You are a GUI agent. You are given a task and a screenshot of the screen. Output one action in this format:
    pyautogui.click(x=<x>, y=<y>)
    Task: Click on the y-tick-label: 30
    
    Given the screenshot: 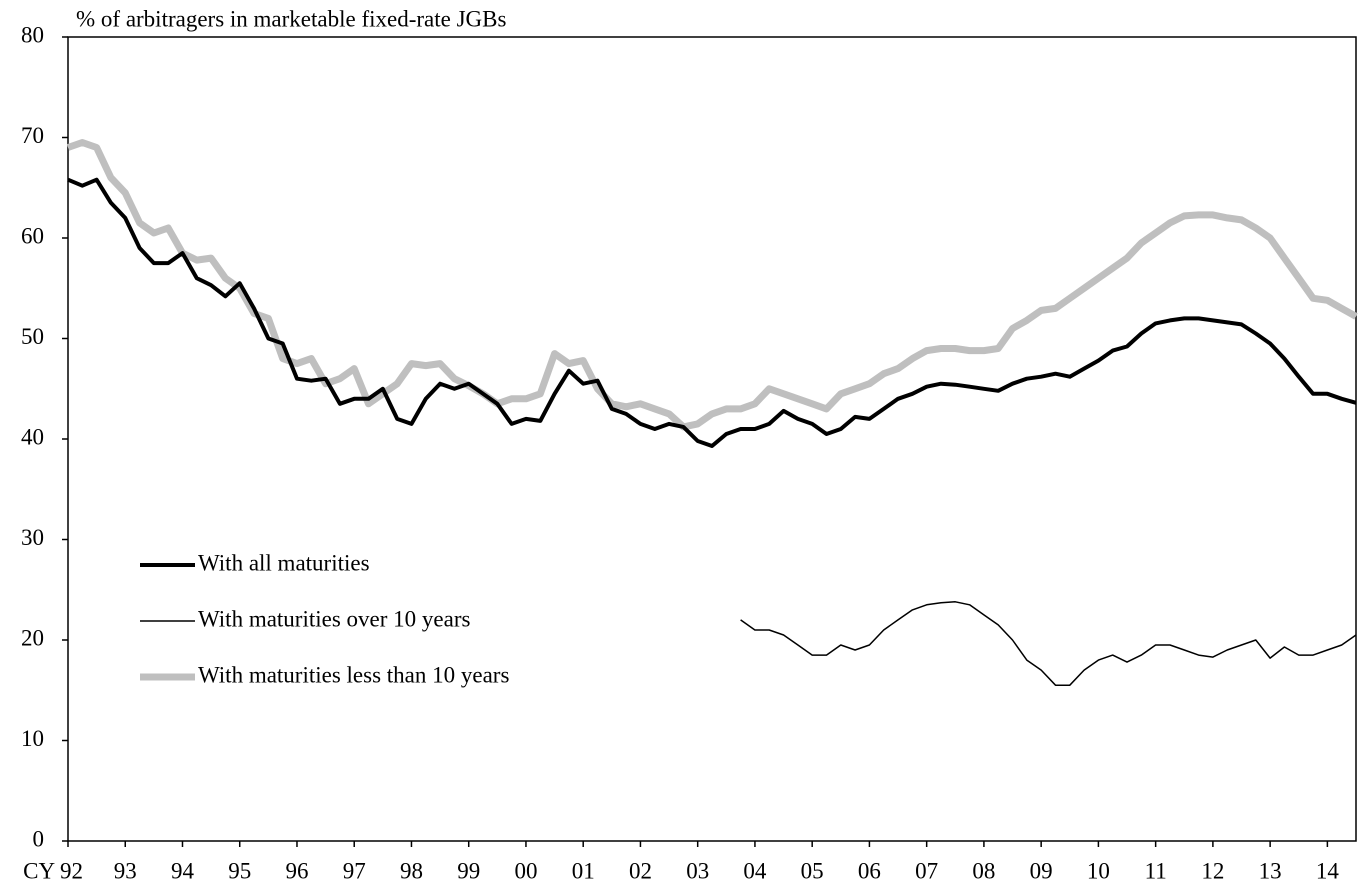 What is the action you would take?
    pyautogui.click(x=32, y=537)
    